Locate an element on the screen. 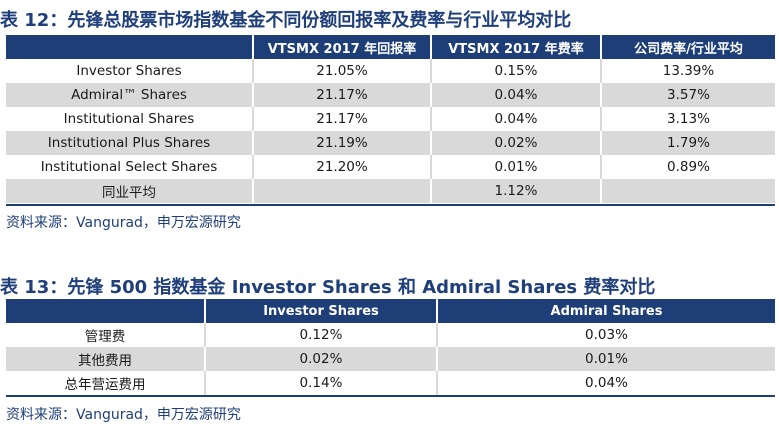 The width and height of the screenshot is (779, 433). table12-caption: 表 12：先锋总股票市场指数基金不同份额回报率及费率与行业平均对比 is located at coordinates (286, 20).